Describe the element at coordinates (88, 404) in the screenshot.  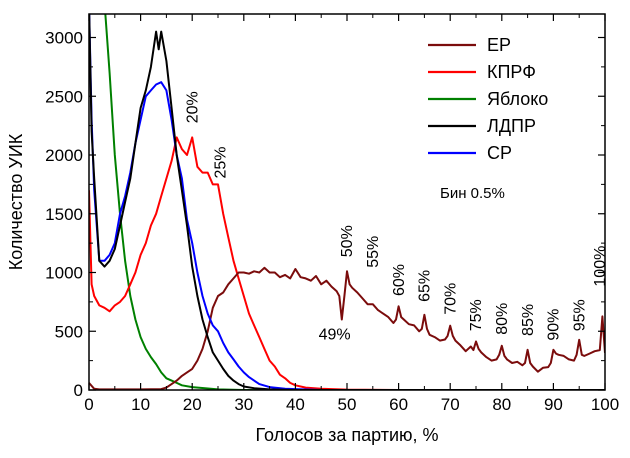
I see `x-tick-label: 0` at that location.